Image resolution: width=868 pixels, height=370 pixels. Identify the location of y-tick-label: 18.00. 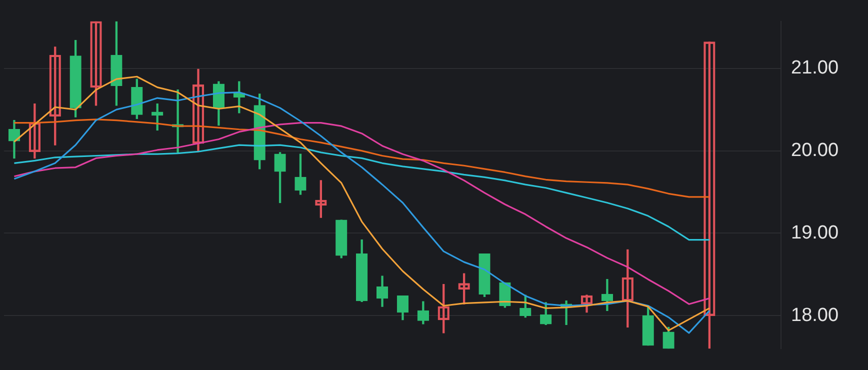
(815, 315).